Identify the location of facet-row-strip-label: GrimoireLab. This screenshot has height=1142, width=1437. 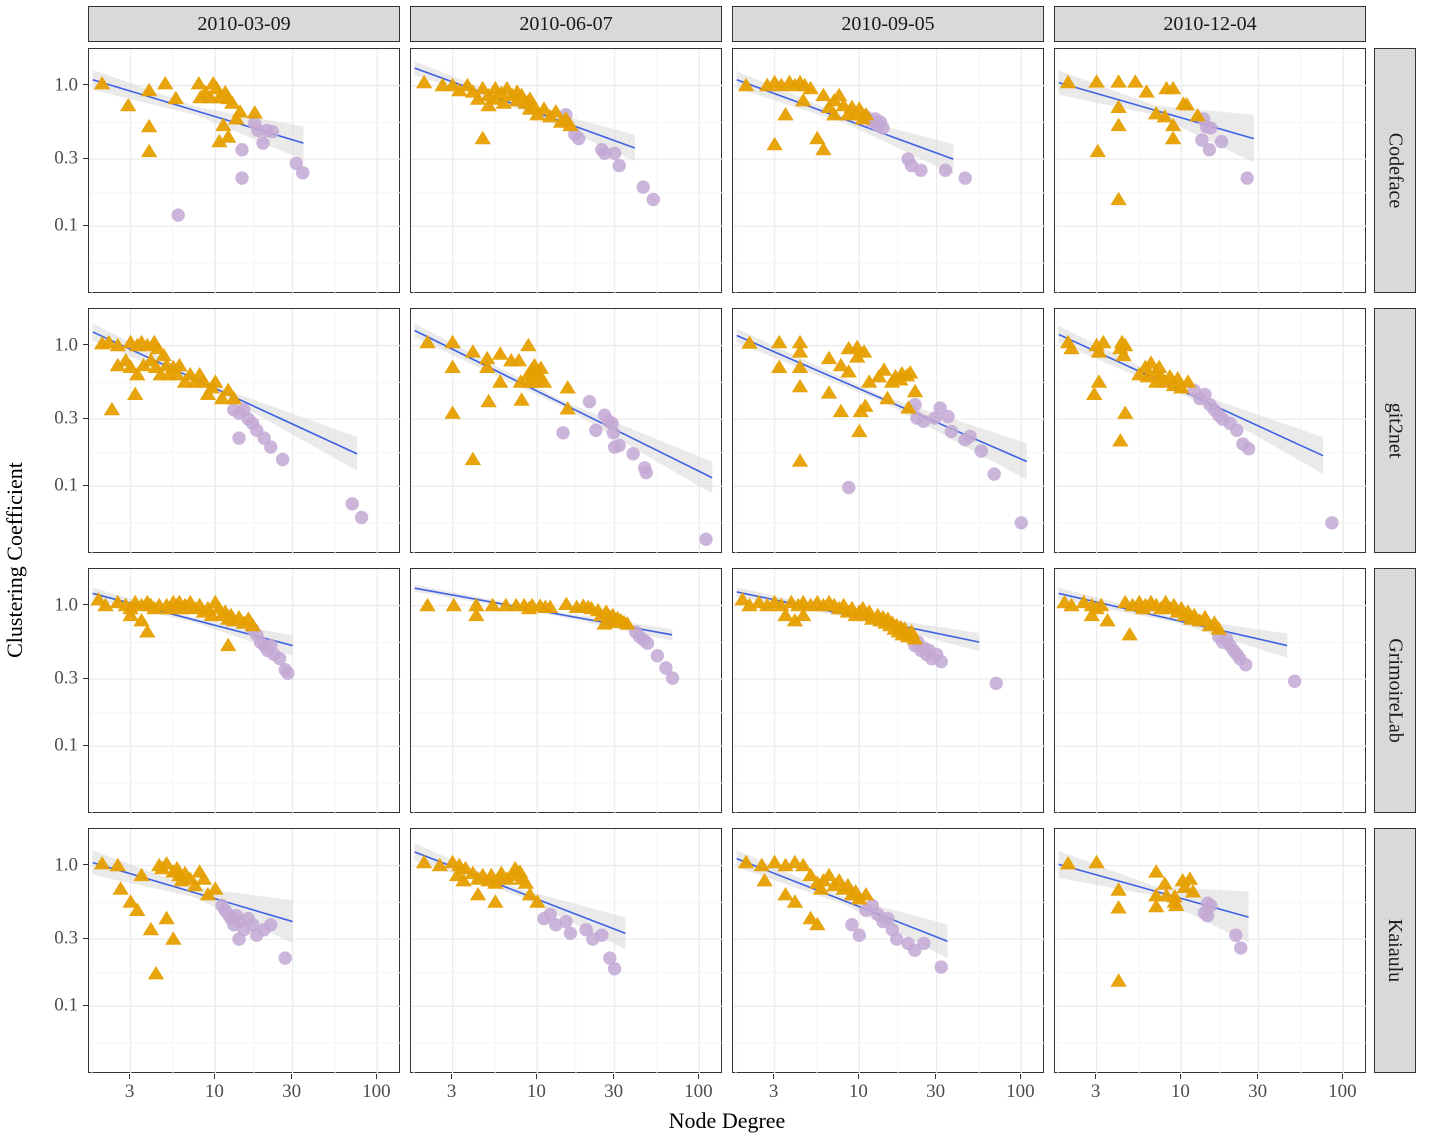
(1395, 690).